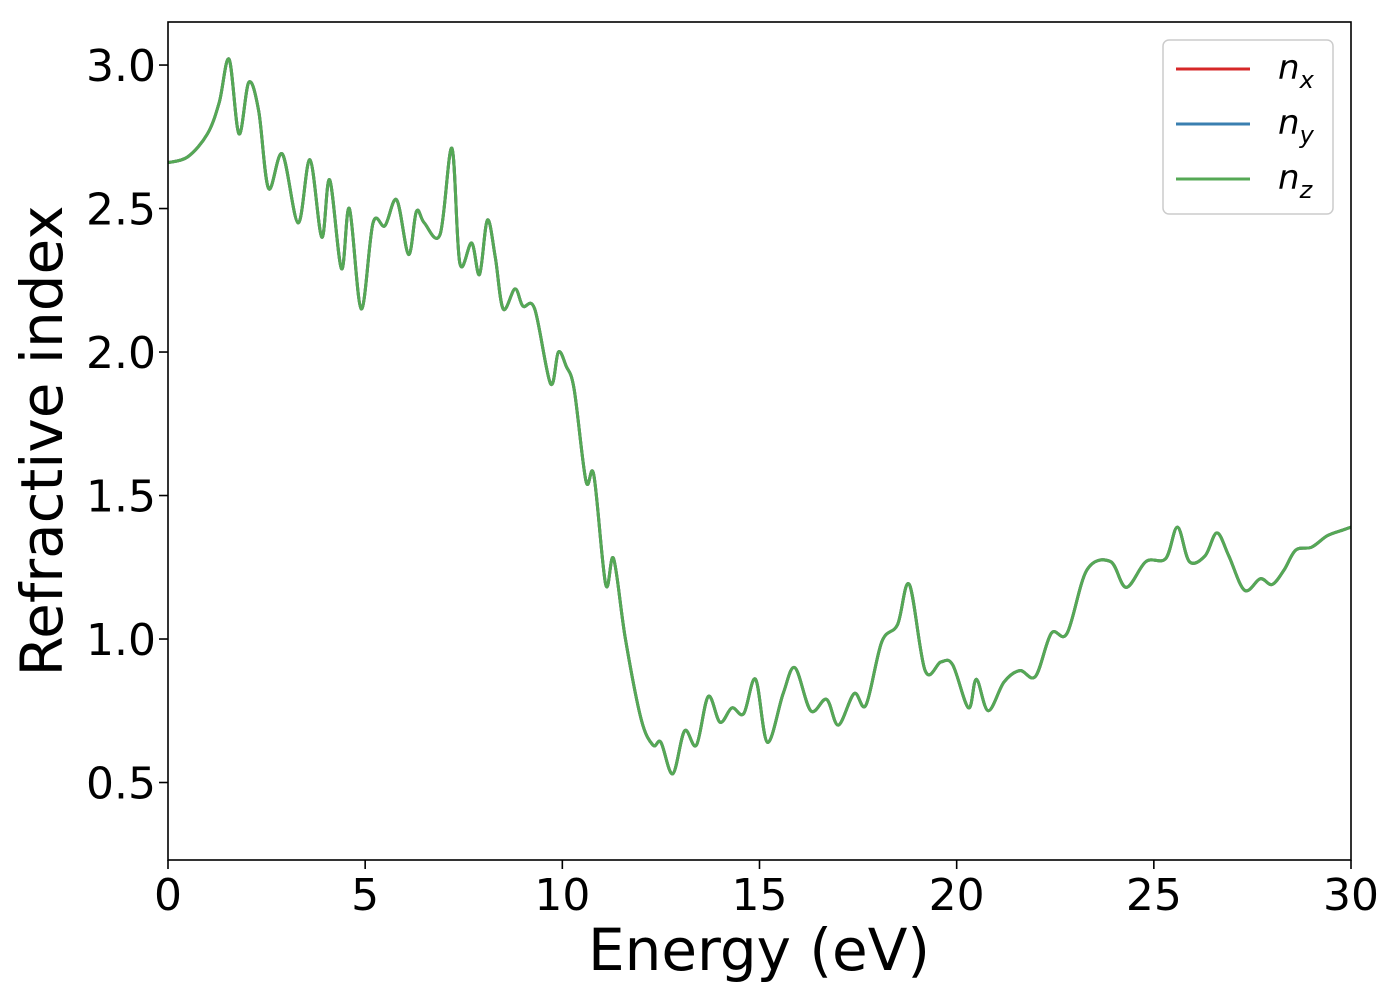 The height and width of the screenshot is (1000, 1400). I want to click on y-tick-label: 1.5, so click(121, 497).